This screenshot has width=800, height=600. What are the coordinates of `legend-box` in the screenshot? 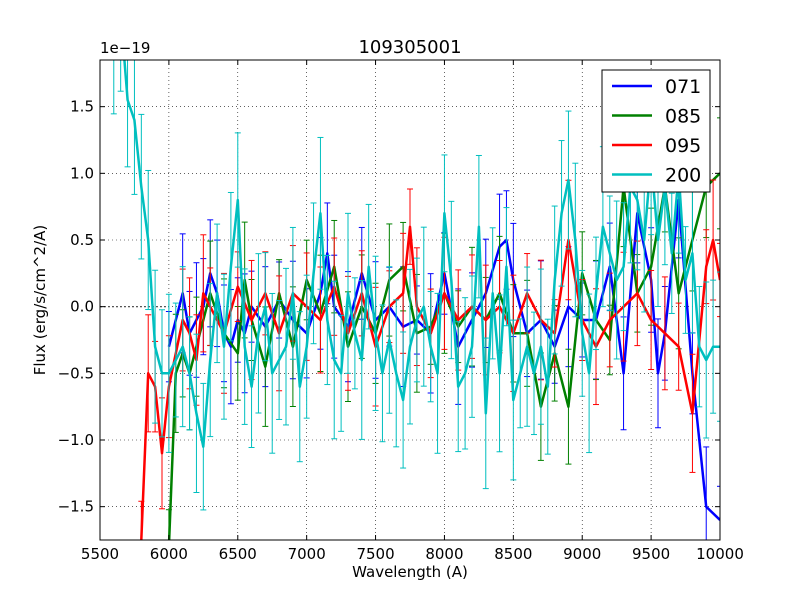 It's located at (656, 131).